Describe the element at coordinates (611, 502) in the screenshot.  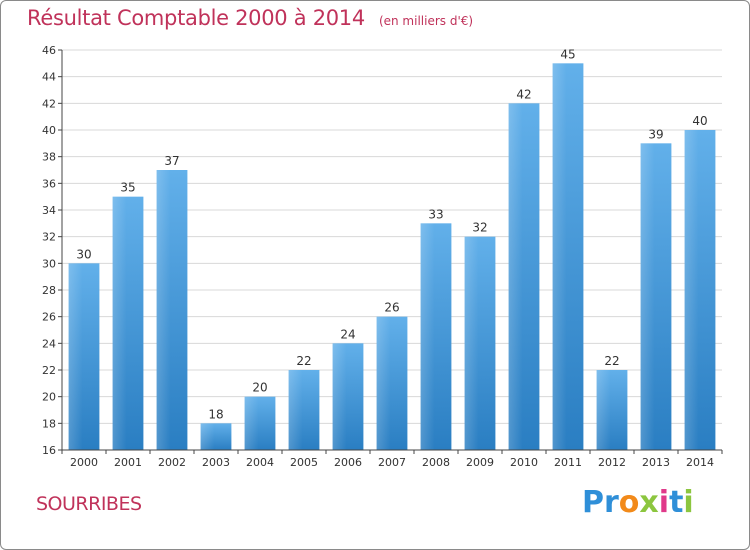
I see `brand-letter: r` at that location.